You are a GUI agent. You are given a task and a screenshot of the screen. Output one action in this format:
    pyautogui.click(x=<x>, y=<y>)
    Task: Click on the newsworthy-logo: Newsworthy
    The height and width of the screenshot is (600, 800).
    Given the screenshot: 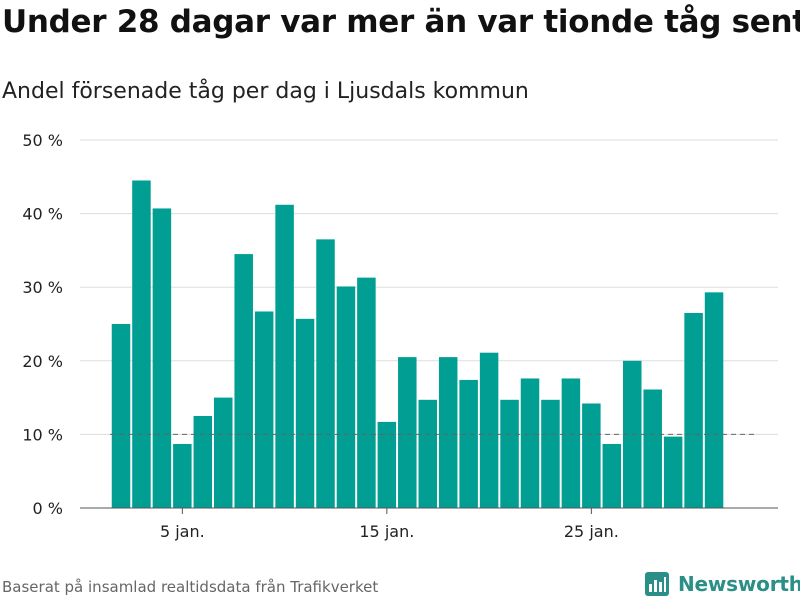 What is the action you would take?
    pyautogui.click(x=722, y=584)
    